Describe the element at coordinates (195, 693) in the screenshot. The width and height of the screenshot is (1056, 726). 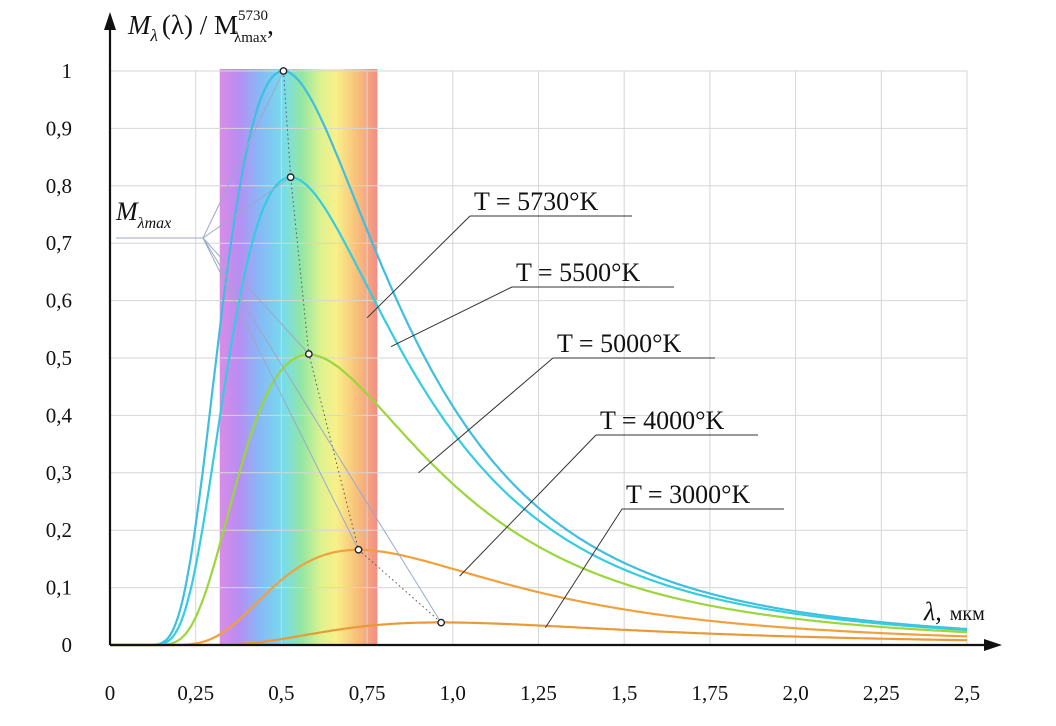
I see `x-tick-label: 0,25` at that location.